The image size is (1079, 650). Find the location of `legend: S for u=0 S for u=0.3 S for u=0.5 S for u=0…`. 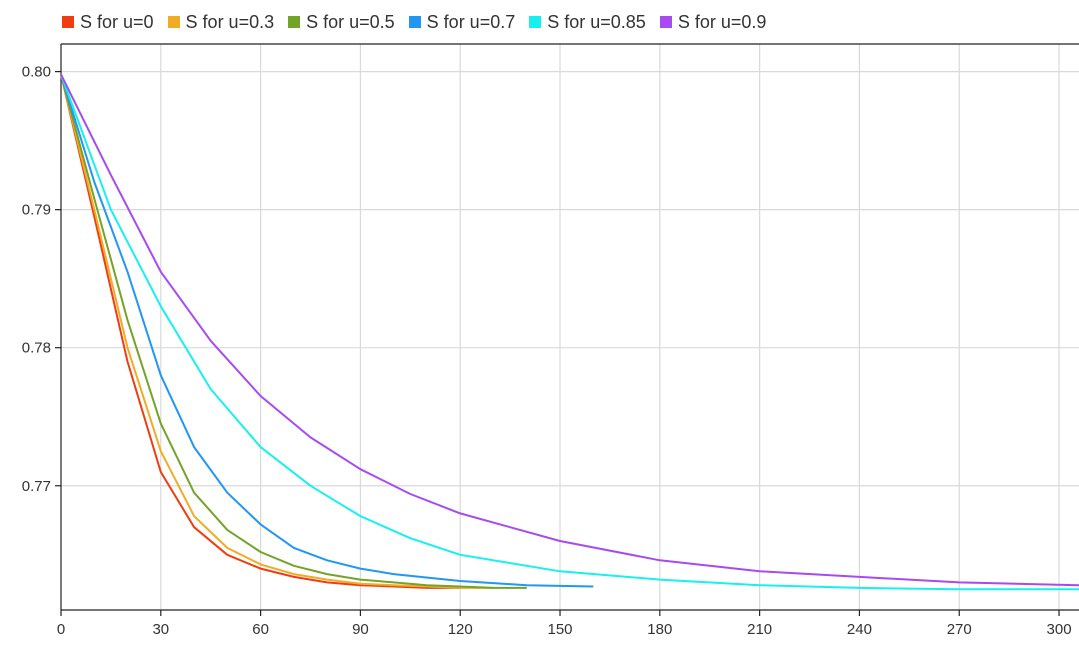

legend: S for u=0 S for u=0.3 S for u=0.5 S for u=0… is located at coordinates (421, 22).